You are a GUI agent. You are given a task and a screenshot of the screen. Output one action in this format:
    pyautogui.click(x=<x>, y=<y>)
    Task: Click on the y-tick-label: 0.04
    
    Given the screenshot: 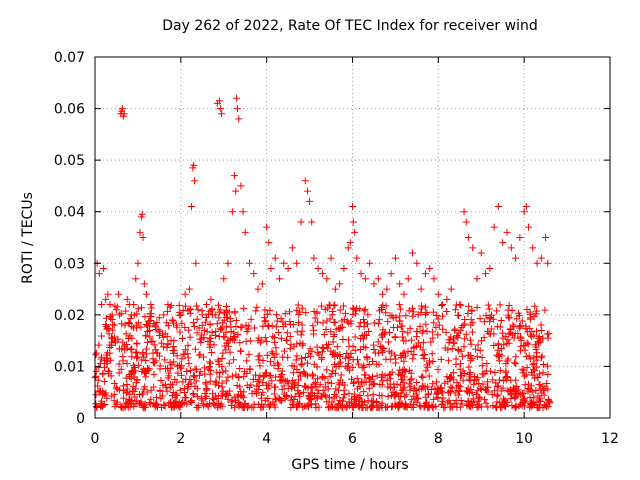 What is the action you would take?
    pyautogui.click(x=69, y=213)
    